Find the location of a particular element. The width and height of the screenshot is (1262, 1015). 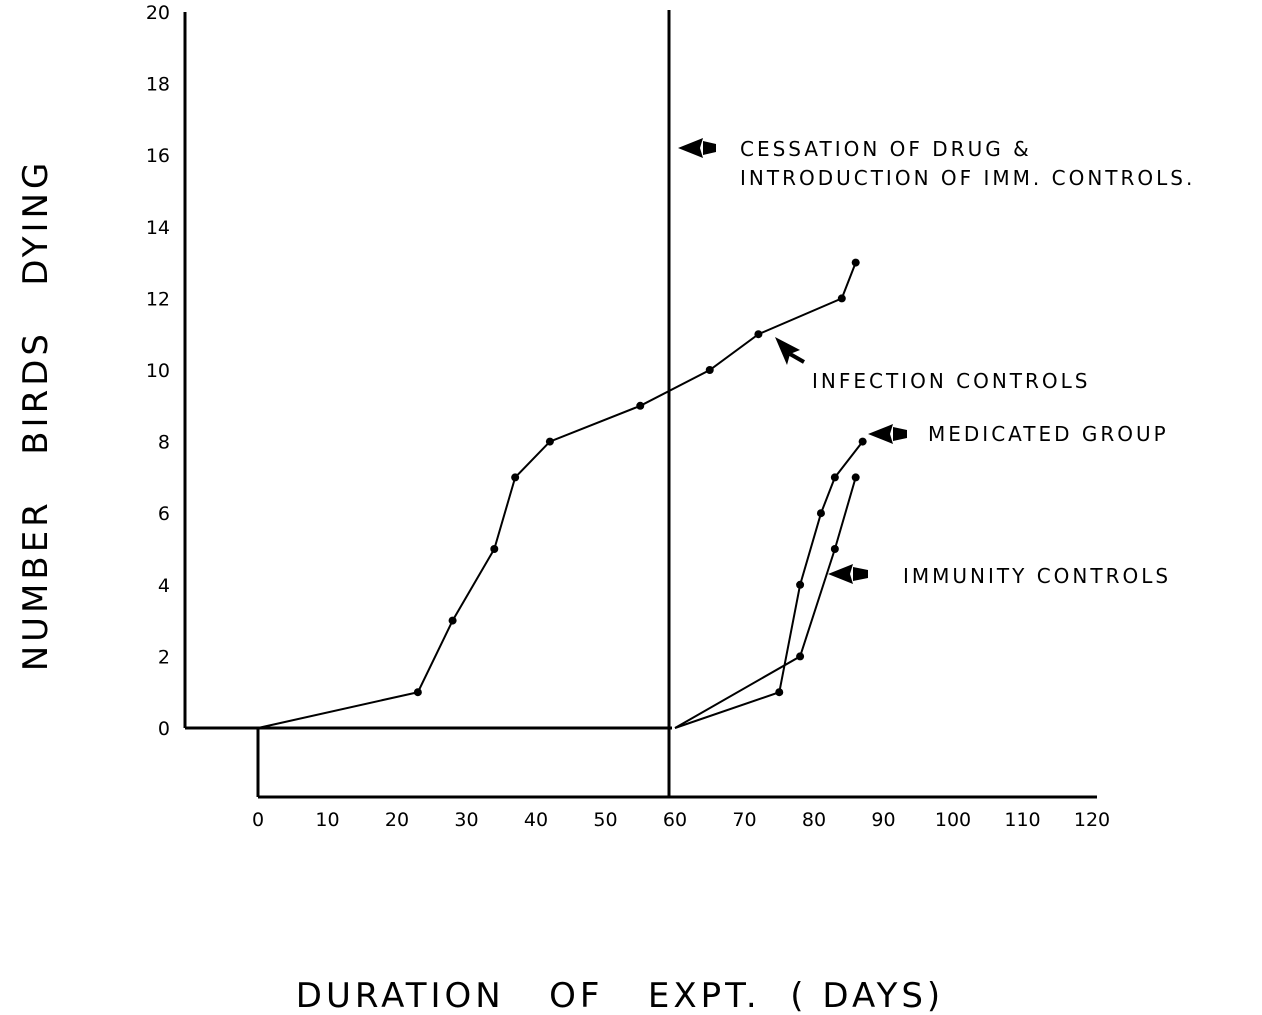

x-tick-label: 20 is located at coordinates (397, 820).